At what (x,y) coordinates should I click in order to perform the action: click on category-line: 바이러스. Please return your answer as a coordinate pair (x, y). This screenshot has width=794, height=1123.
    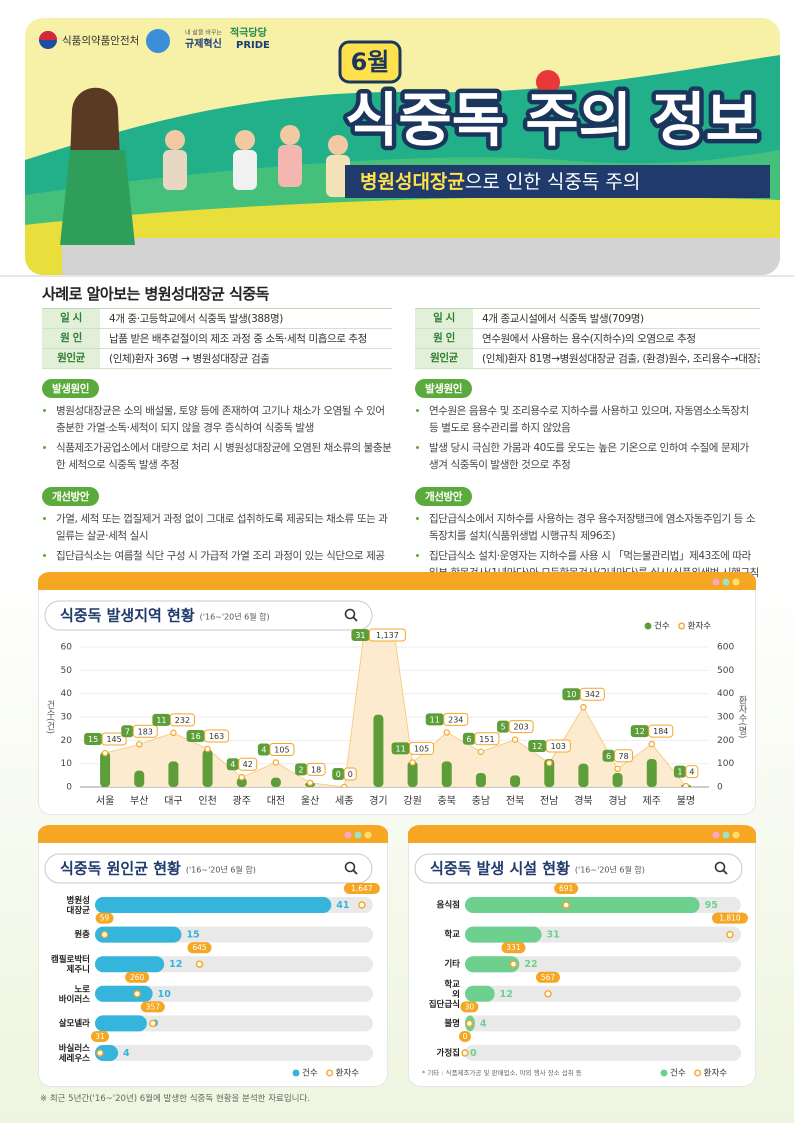
    Looking at the image, I should click on (74, 998).